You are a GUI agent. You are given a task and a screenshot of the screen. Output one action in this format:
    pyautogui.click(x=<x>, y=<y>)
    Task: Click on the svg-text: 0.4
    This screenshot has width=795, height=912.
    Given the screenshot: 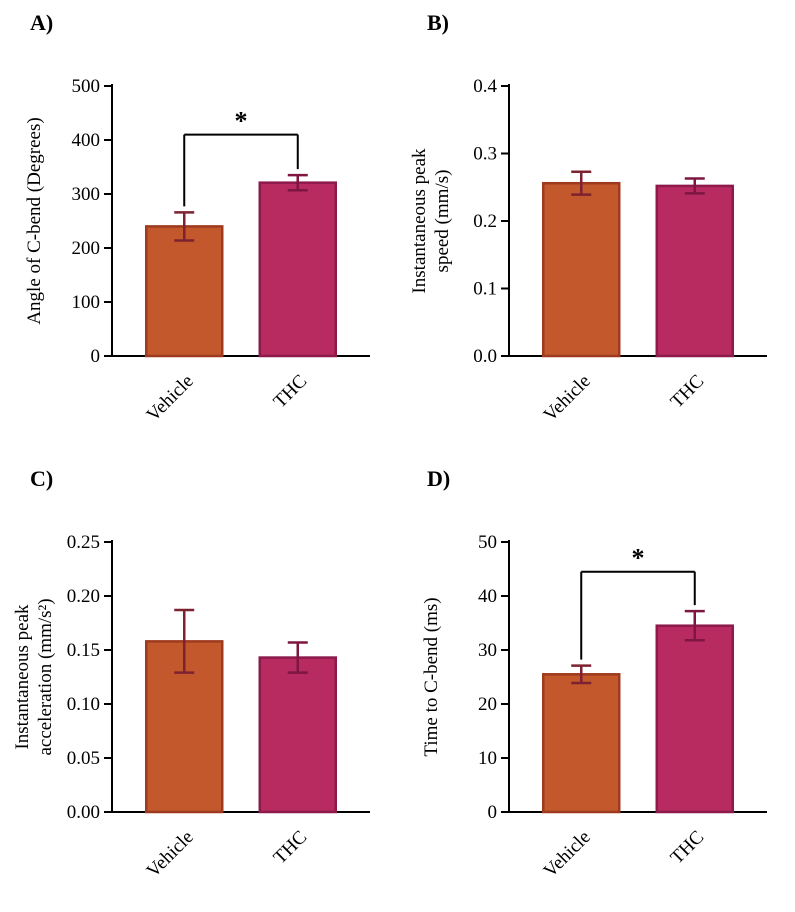 What is the action you would take?
    pyautogui.click(x=485, y=86)
    